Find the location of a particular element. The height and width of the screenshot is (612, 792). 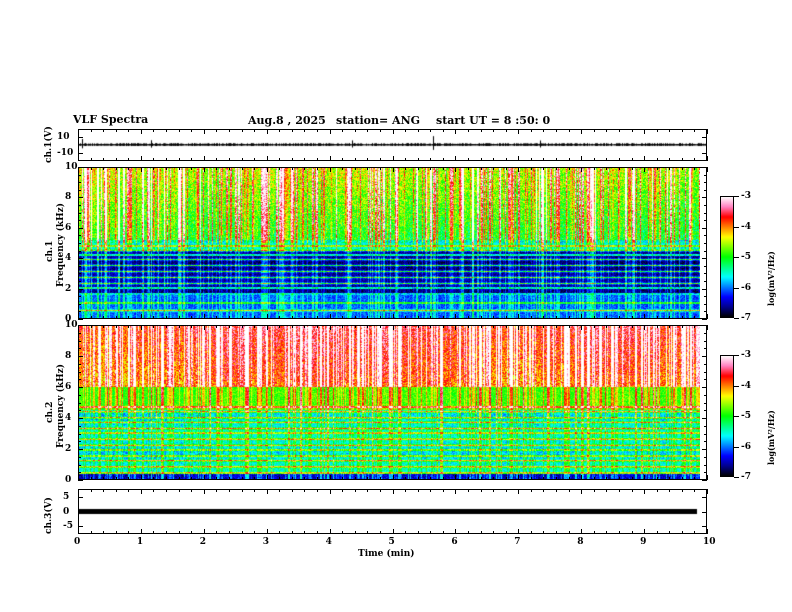

ytick-label-ch1spec: 8 is located at coordinates (68, 197).